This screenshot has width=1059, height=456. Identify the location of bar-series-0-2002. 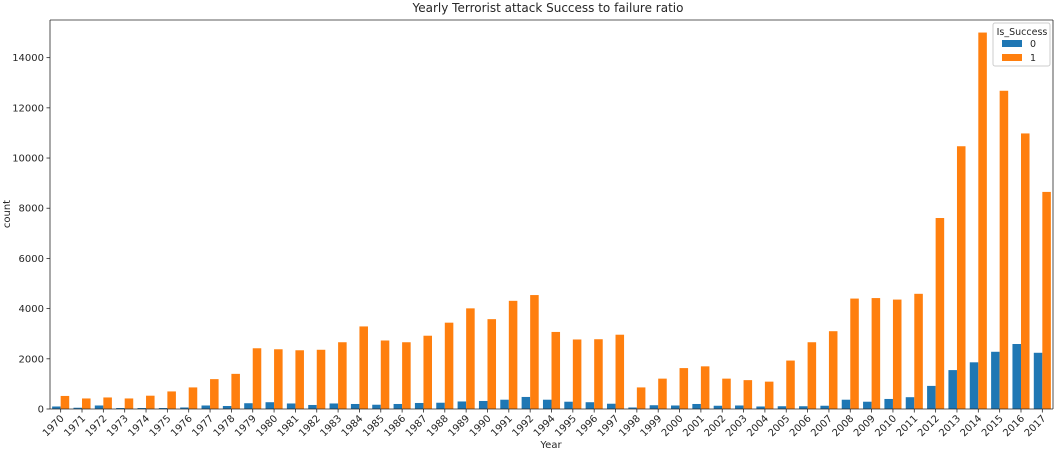
(718, 407).